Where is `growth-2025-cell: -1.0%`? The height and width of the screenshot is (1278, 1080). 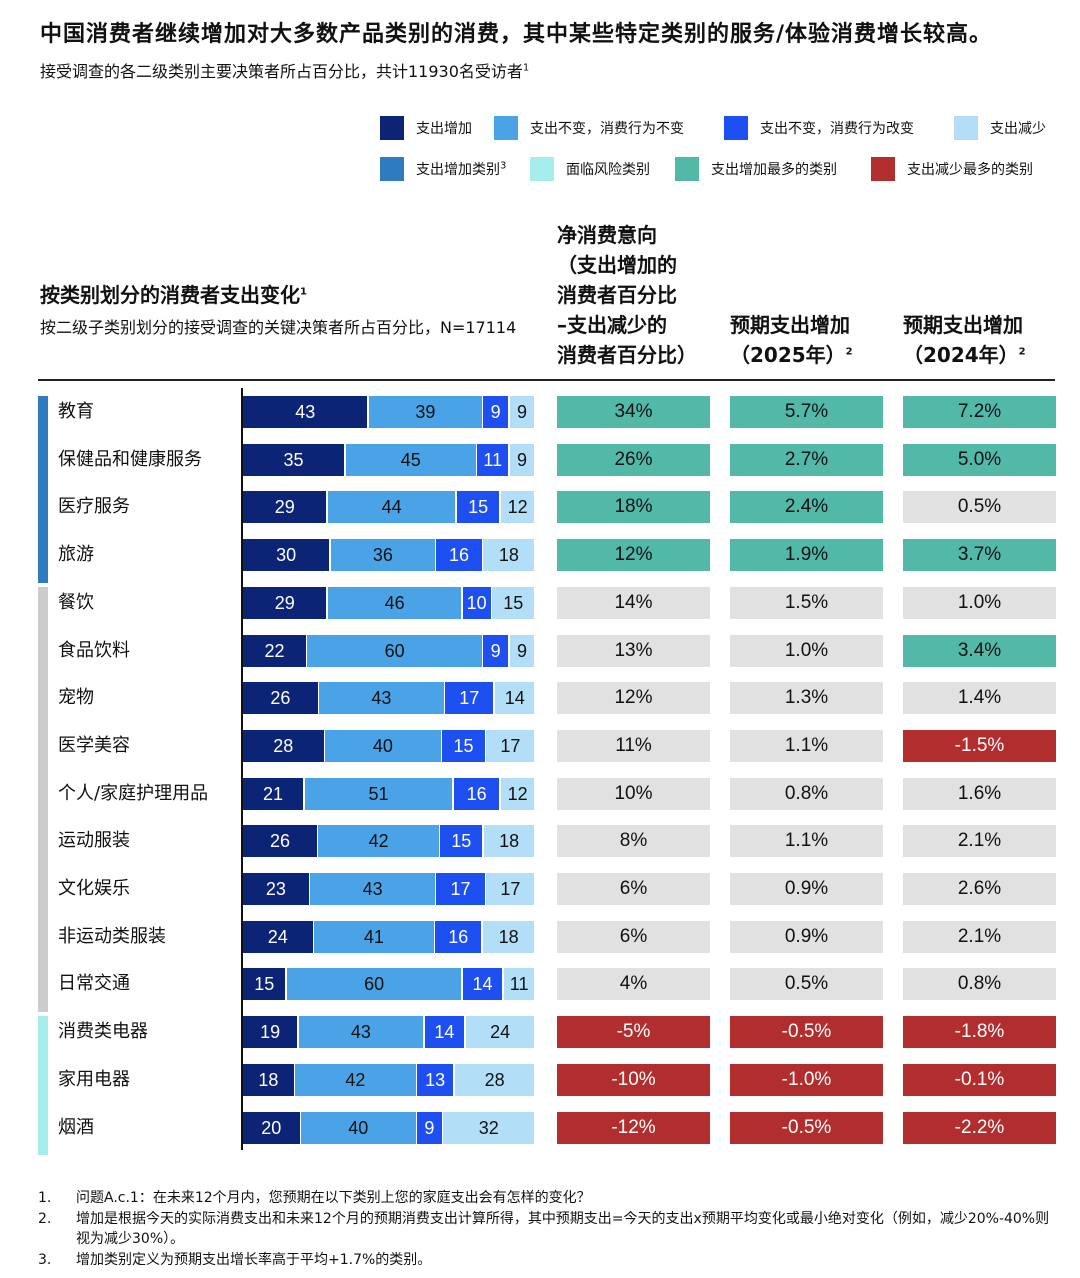 growth-2025-cell: -1.0% is located at coordinates (806, 1079).